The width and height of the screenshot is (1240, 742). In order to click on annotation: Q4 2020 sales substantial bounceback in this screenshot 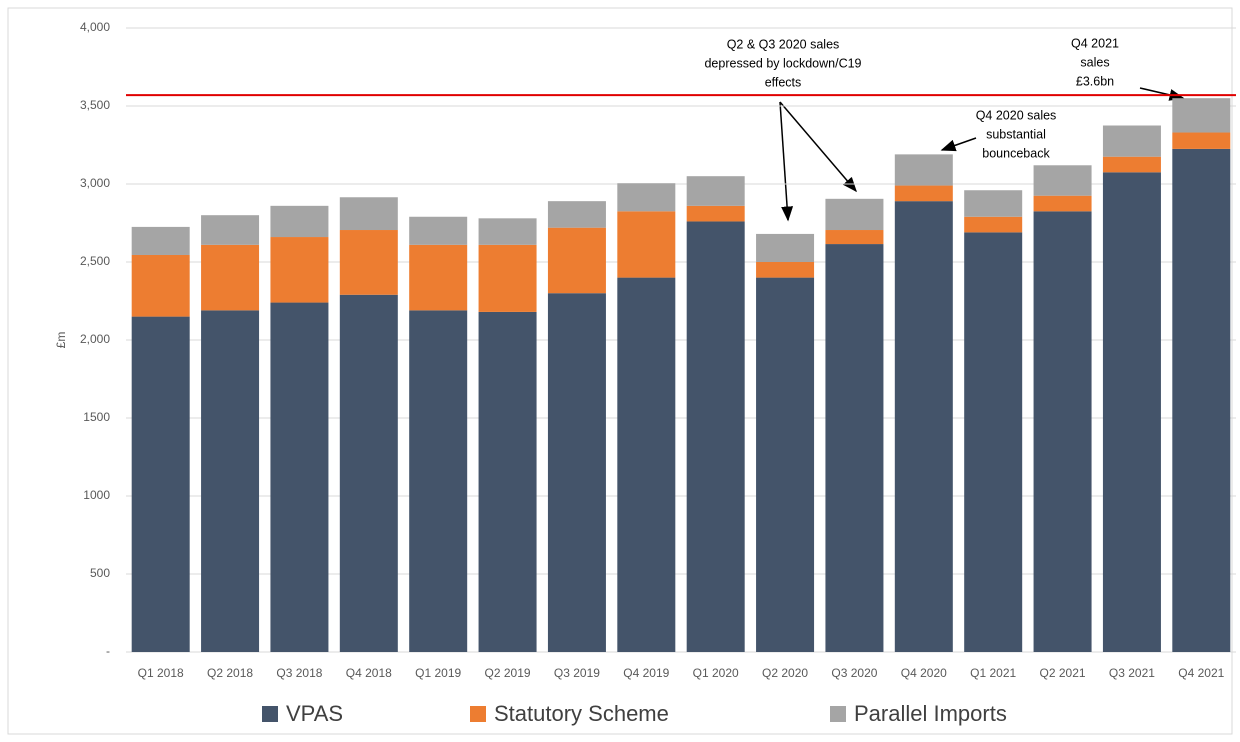, I will do `click(1016, 134)`.